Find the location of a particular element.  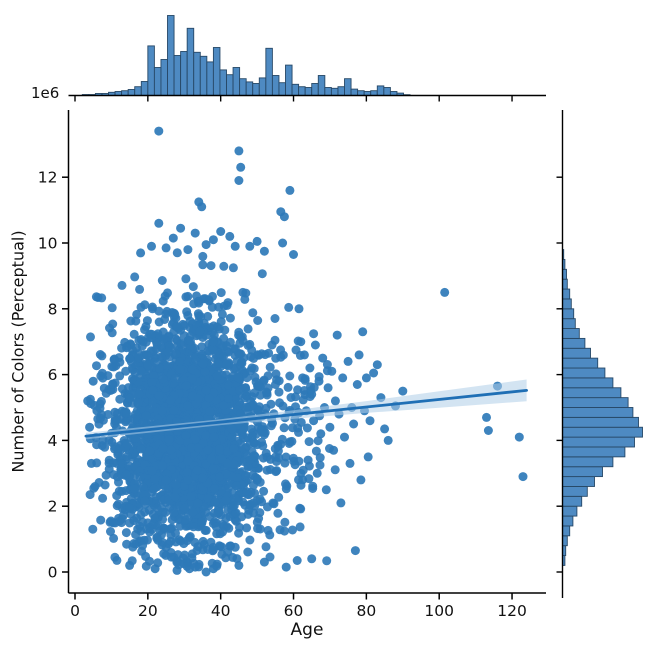

x-tick-label: 0 is located at coordinates (75, 611).